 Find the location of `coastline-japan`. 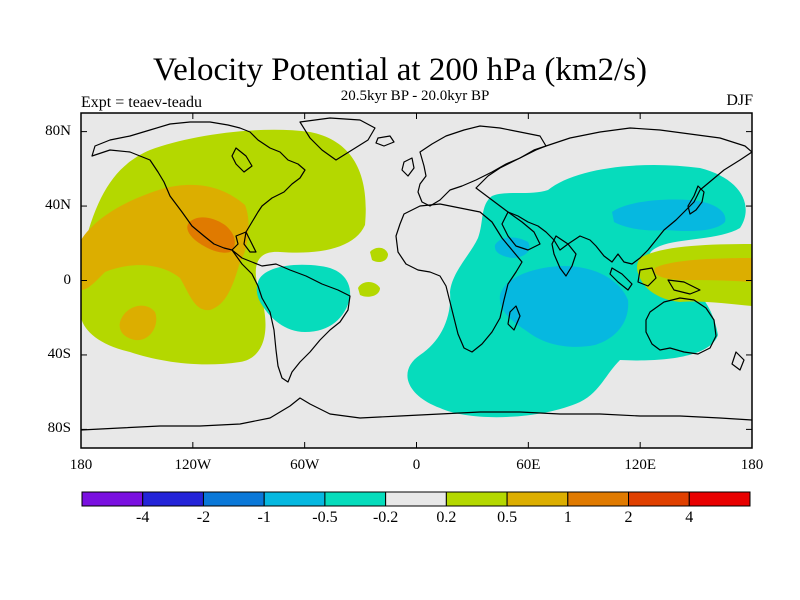

coastline-japan is located at coordinates (696, 200).